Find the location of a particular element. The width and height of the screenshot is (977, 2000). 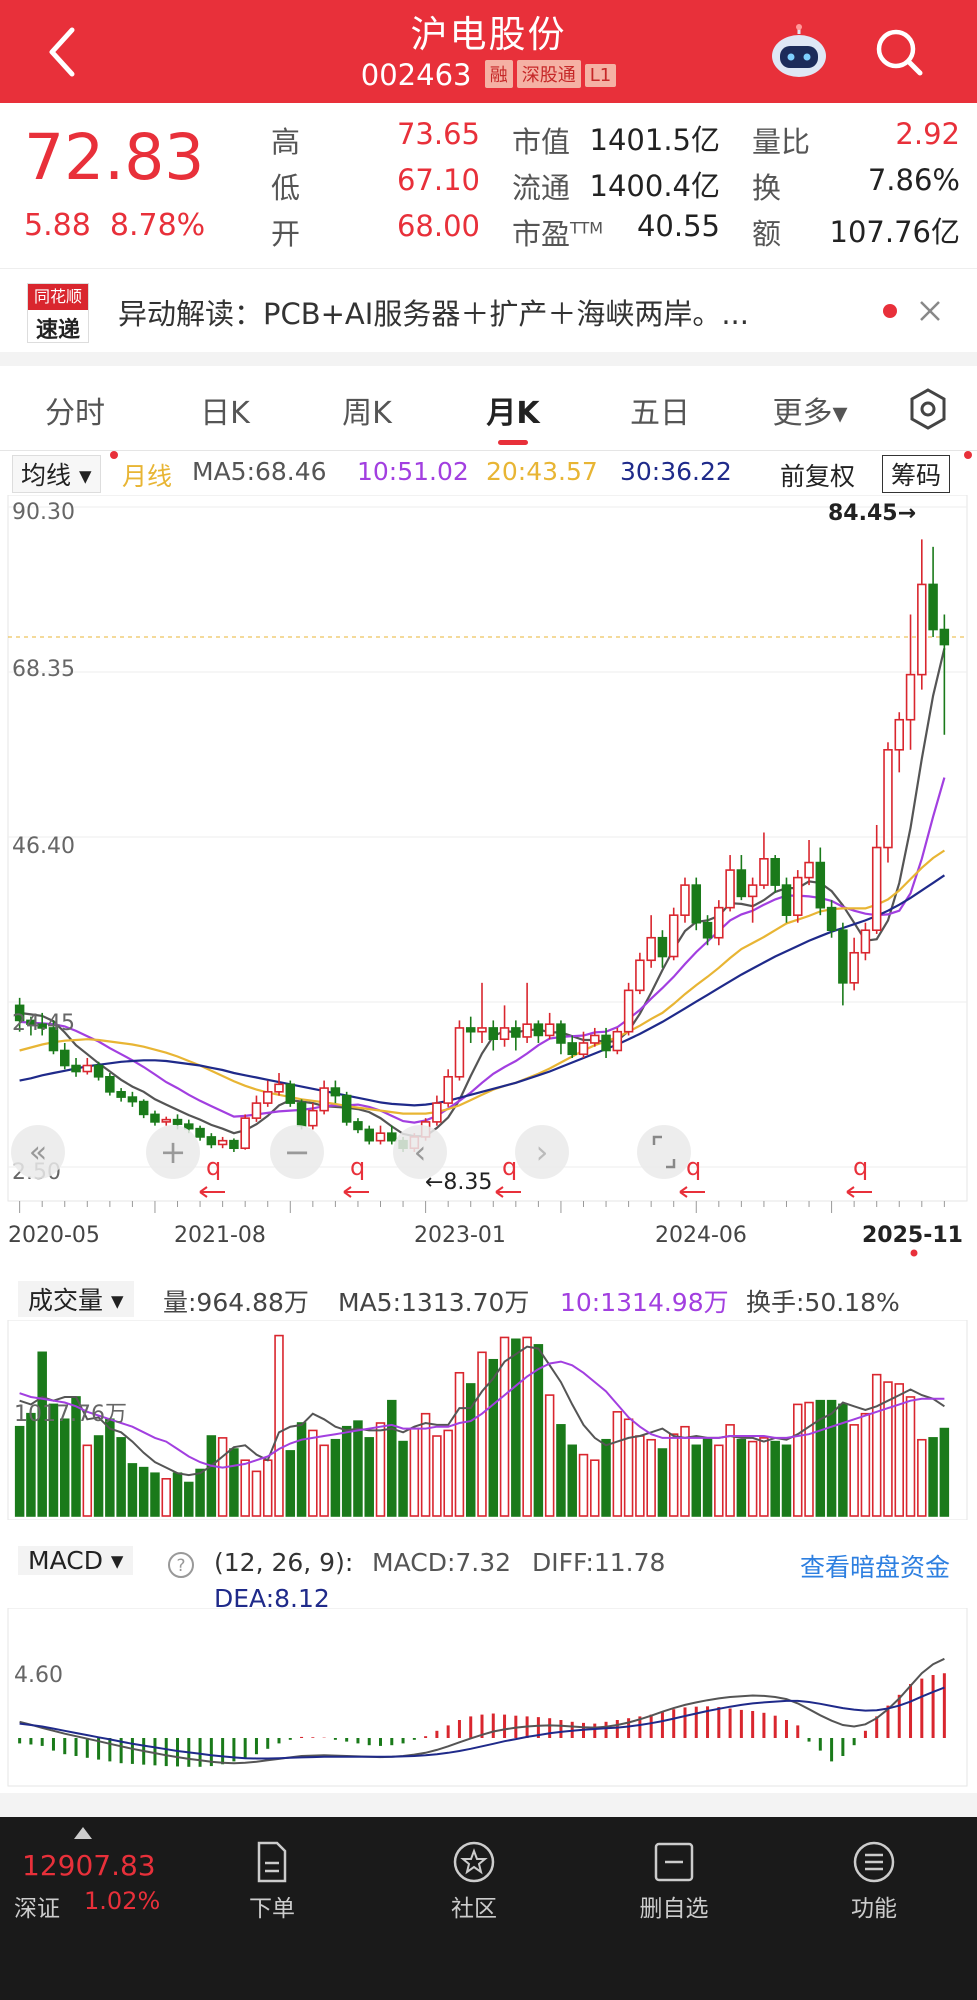

help-icon: ? is located at coordinates (181, 1565).